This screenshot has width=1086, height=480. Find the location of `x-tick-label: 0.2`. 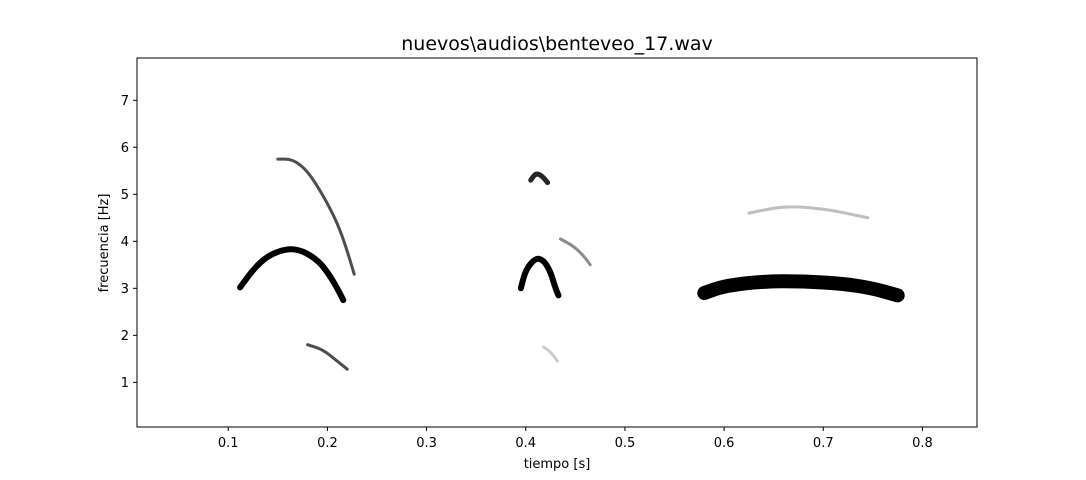

x-tick-label: 0.2 is located at coordinates (327, 443).